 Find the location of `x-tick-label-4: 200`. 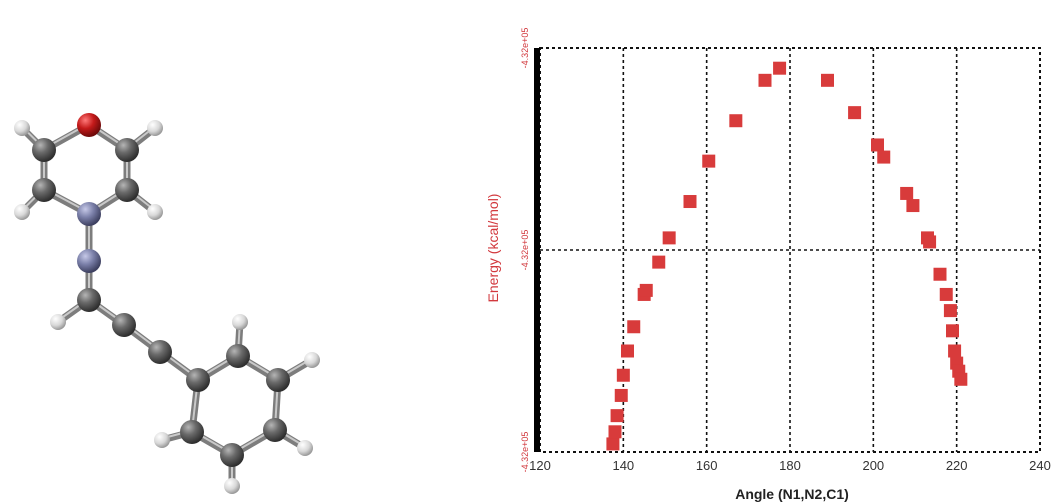

x-tick-label-4: 200 is located at coordinates (873, 465).